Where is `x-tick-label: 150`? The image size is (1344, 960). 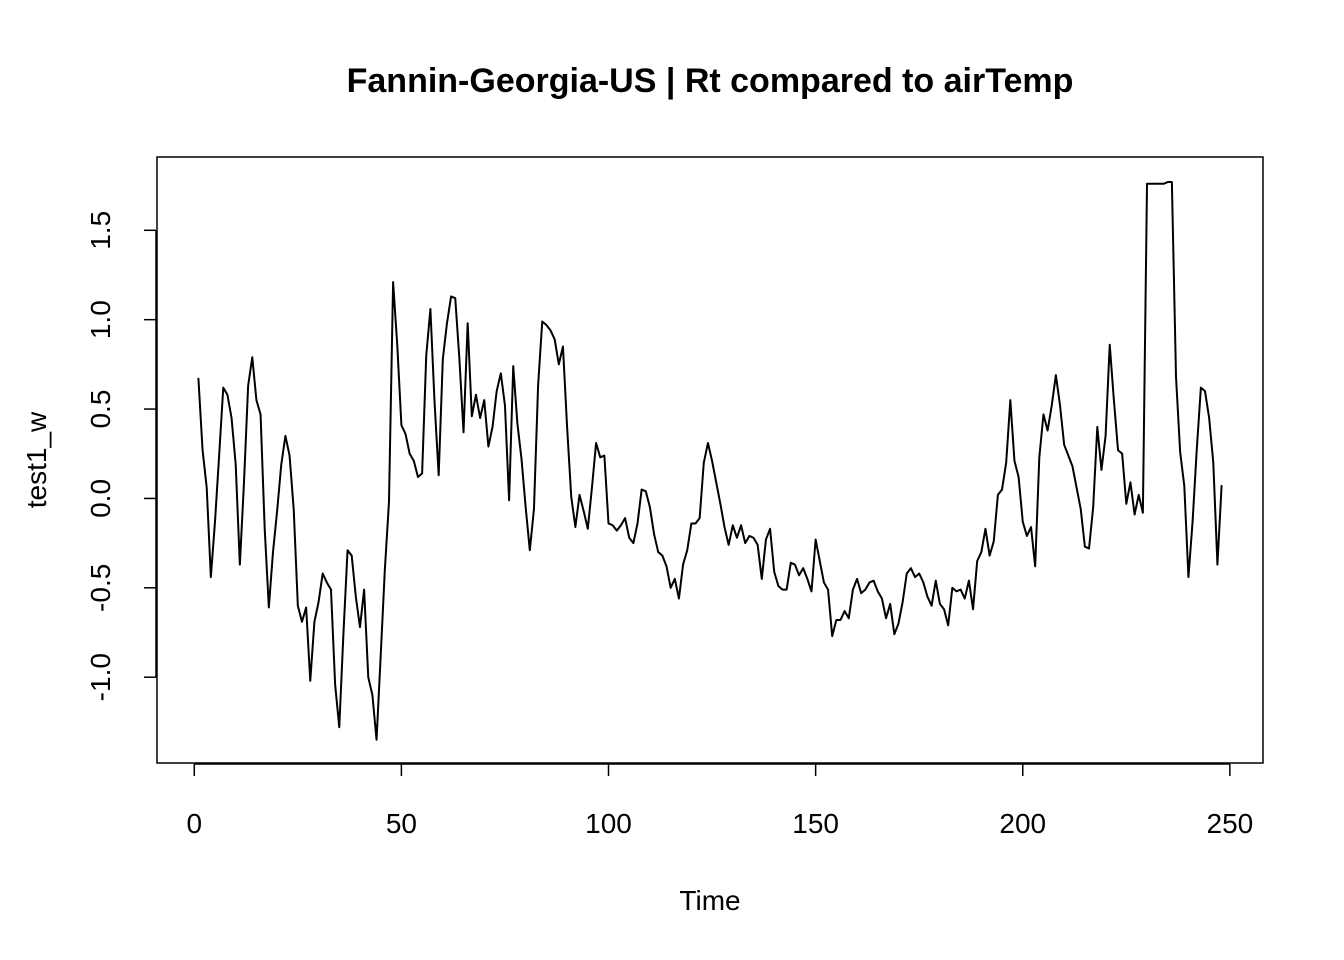 x-tick-label: 150 is located at coordinates (815, 823).